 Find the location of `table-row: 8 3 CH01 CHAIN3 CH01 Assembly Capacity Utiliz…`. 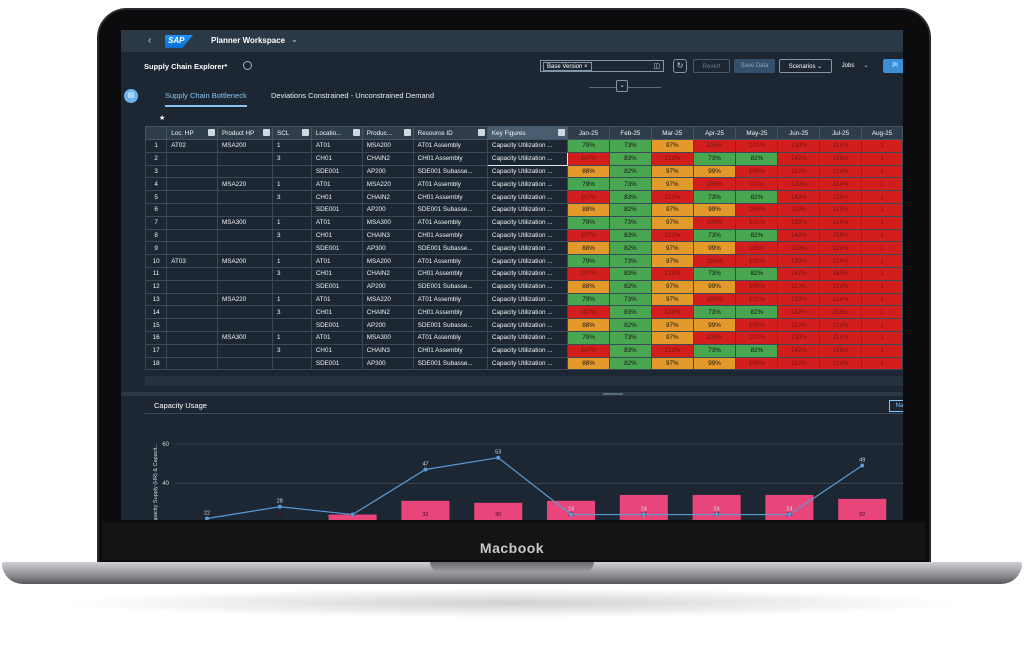

table-row: 8 3 CH01 CHAIN3 CH01 Assembly Capacity Utiliz… is located at coordinates (524, 235).